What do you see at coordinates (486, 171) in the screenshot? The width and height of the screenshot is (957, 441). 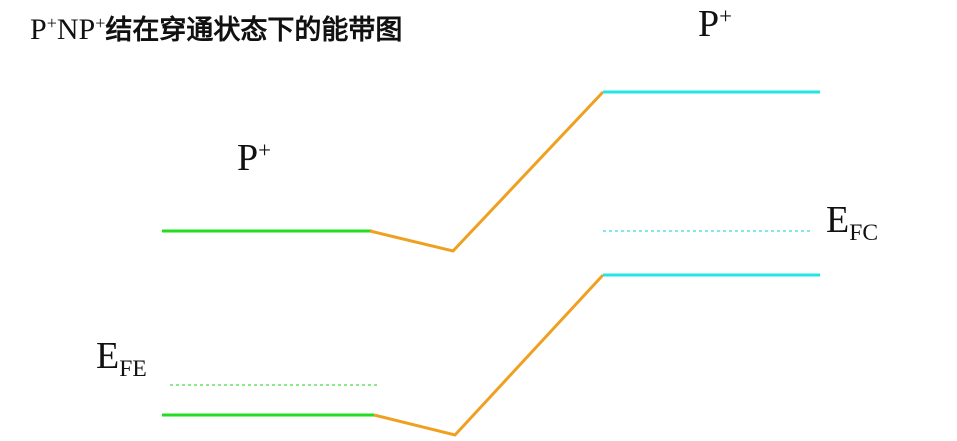 I see `base-upper-band` at bounding box center [486, 171].